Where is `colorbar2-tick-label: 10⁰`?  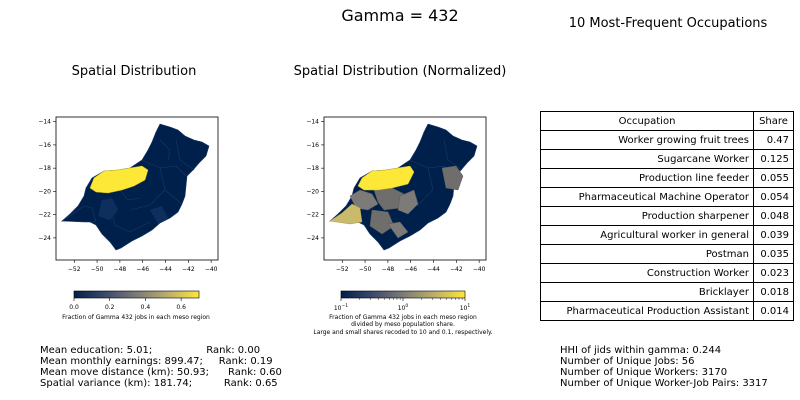
colorbar2-tick-label: 10⁰ is located at coordinates (403, 307).